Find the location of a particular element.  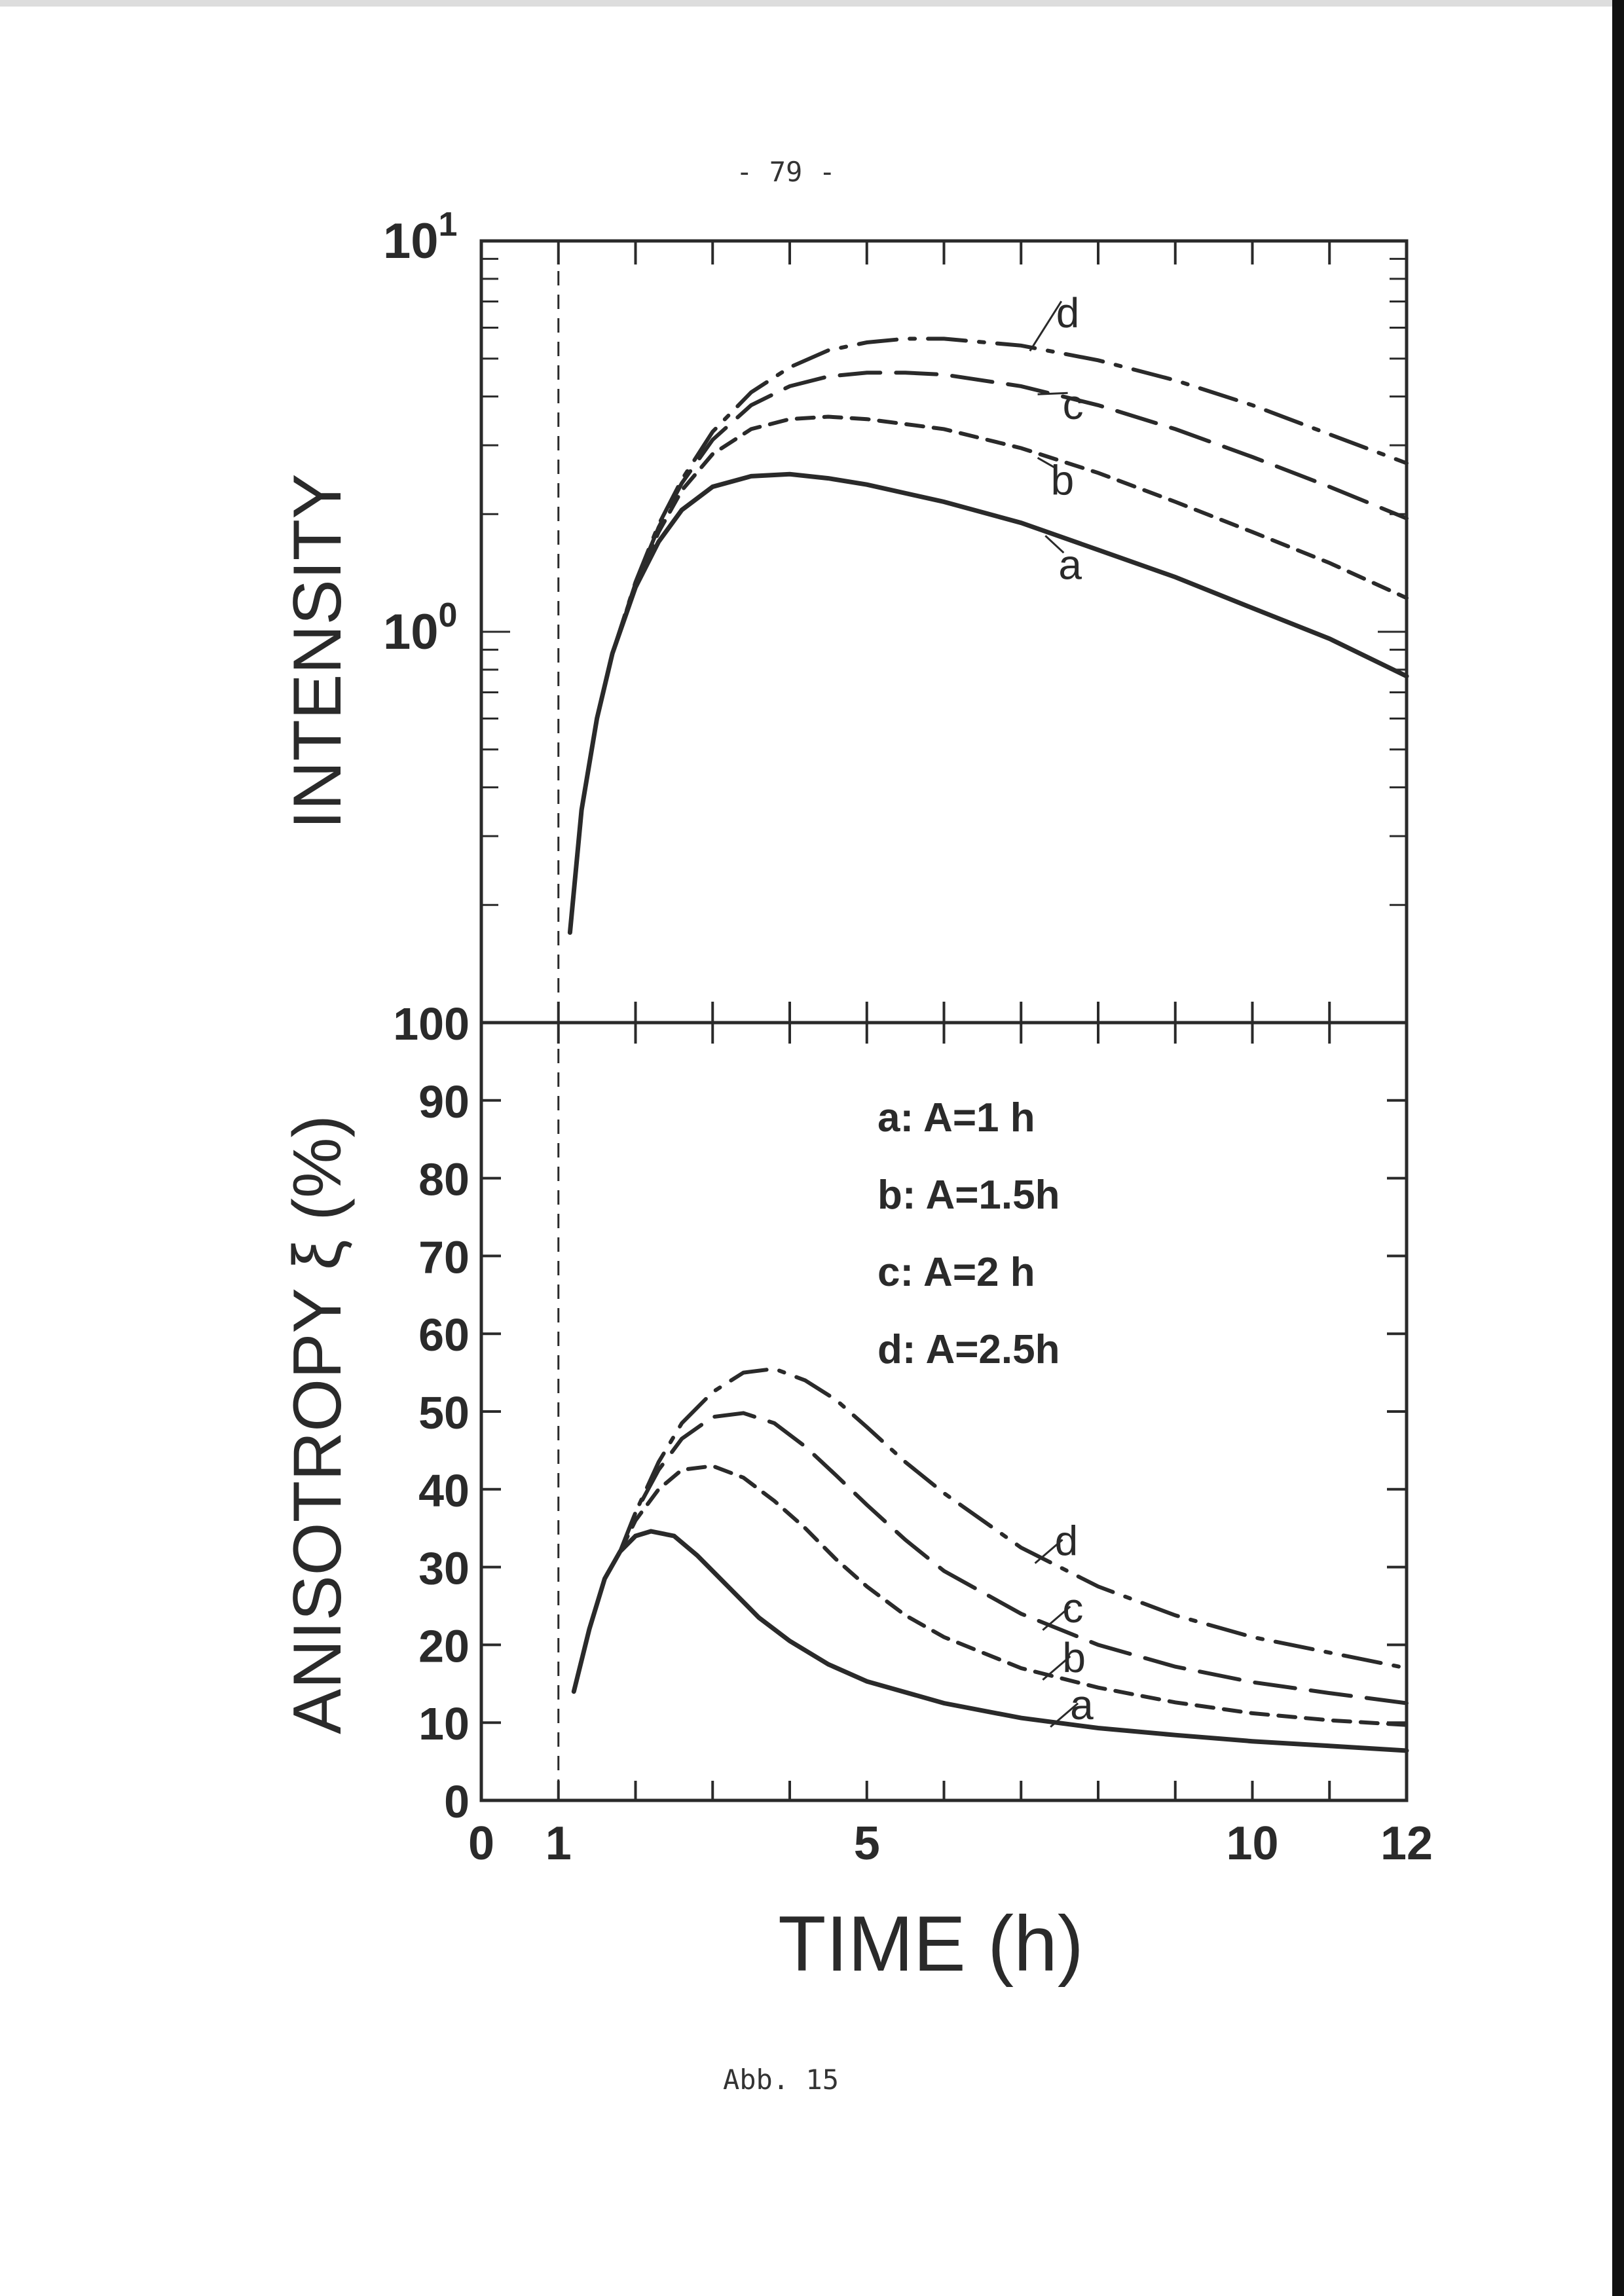

anisotropy-x-ticklabel: 1 is located at coordinates (558, 1843).